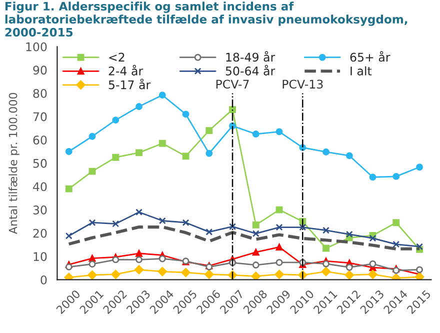 This screenshot has width=440, height=333. I want to click on legend-label: <2, so click(116, 57).